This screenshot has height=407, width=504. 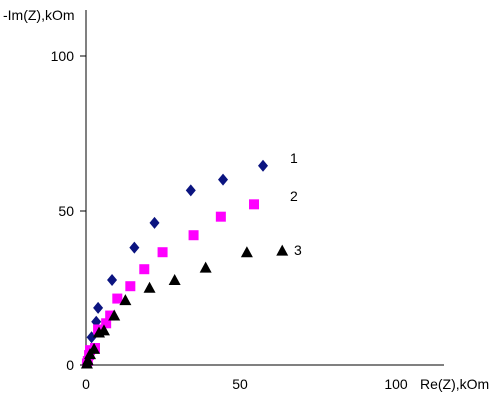 I want to click on y-tick-label-0: 0, so click(x=70, y=365).